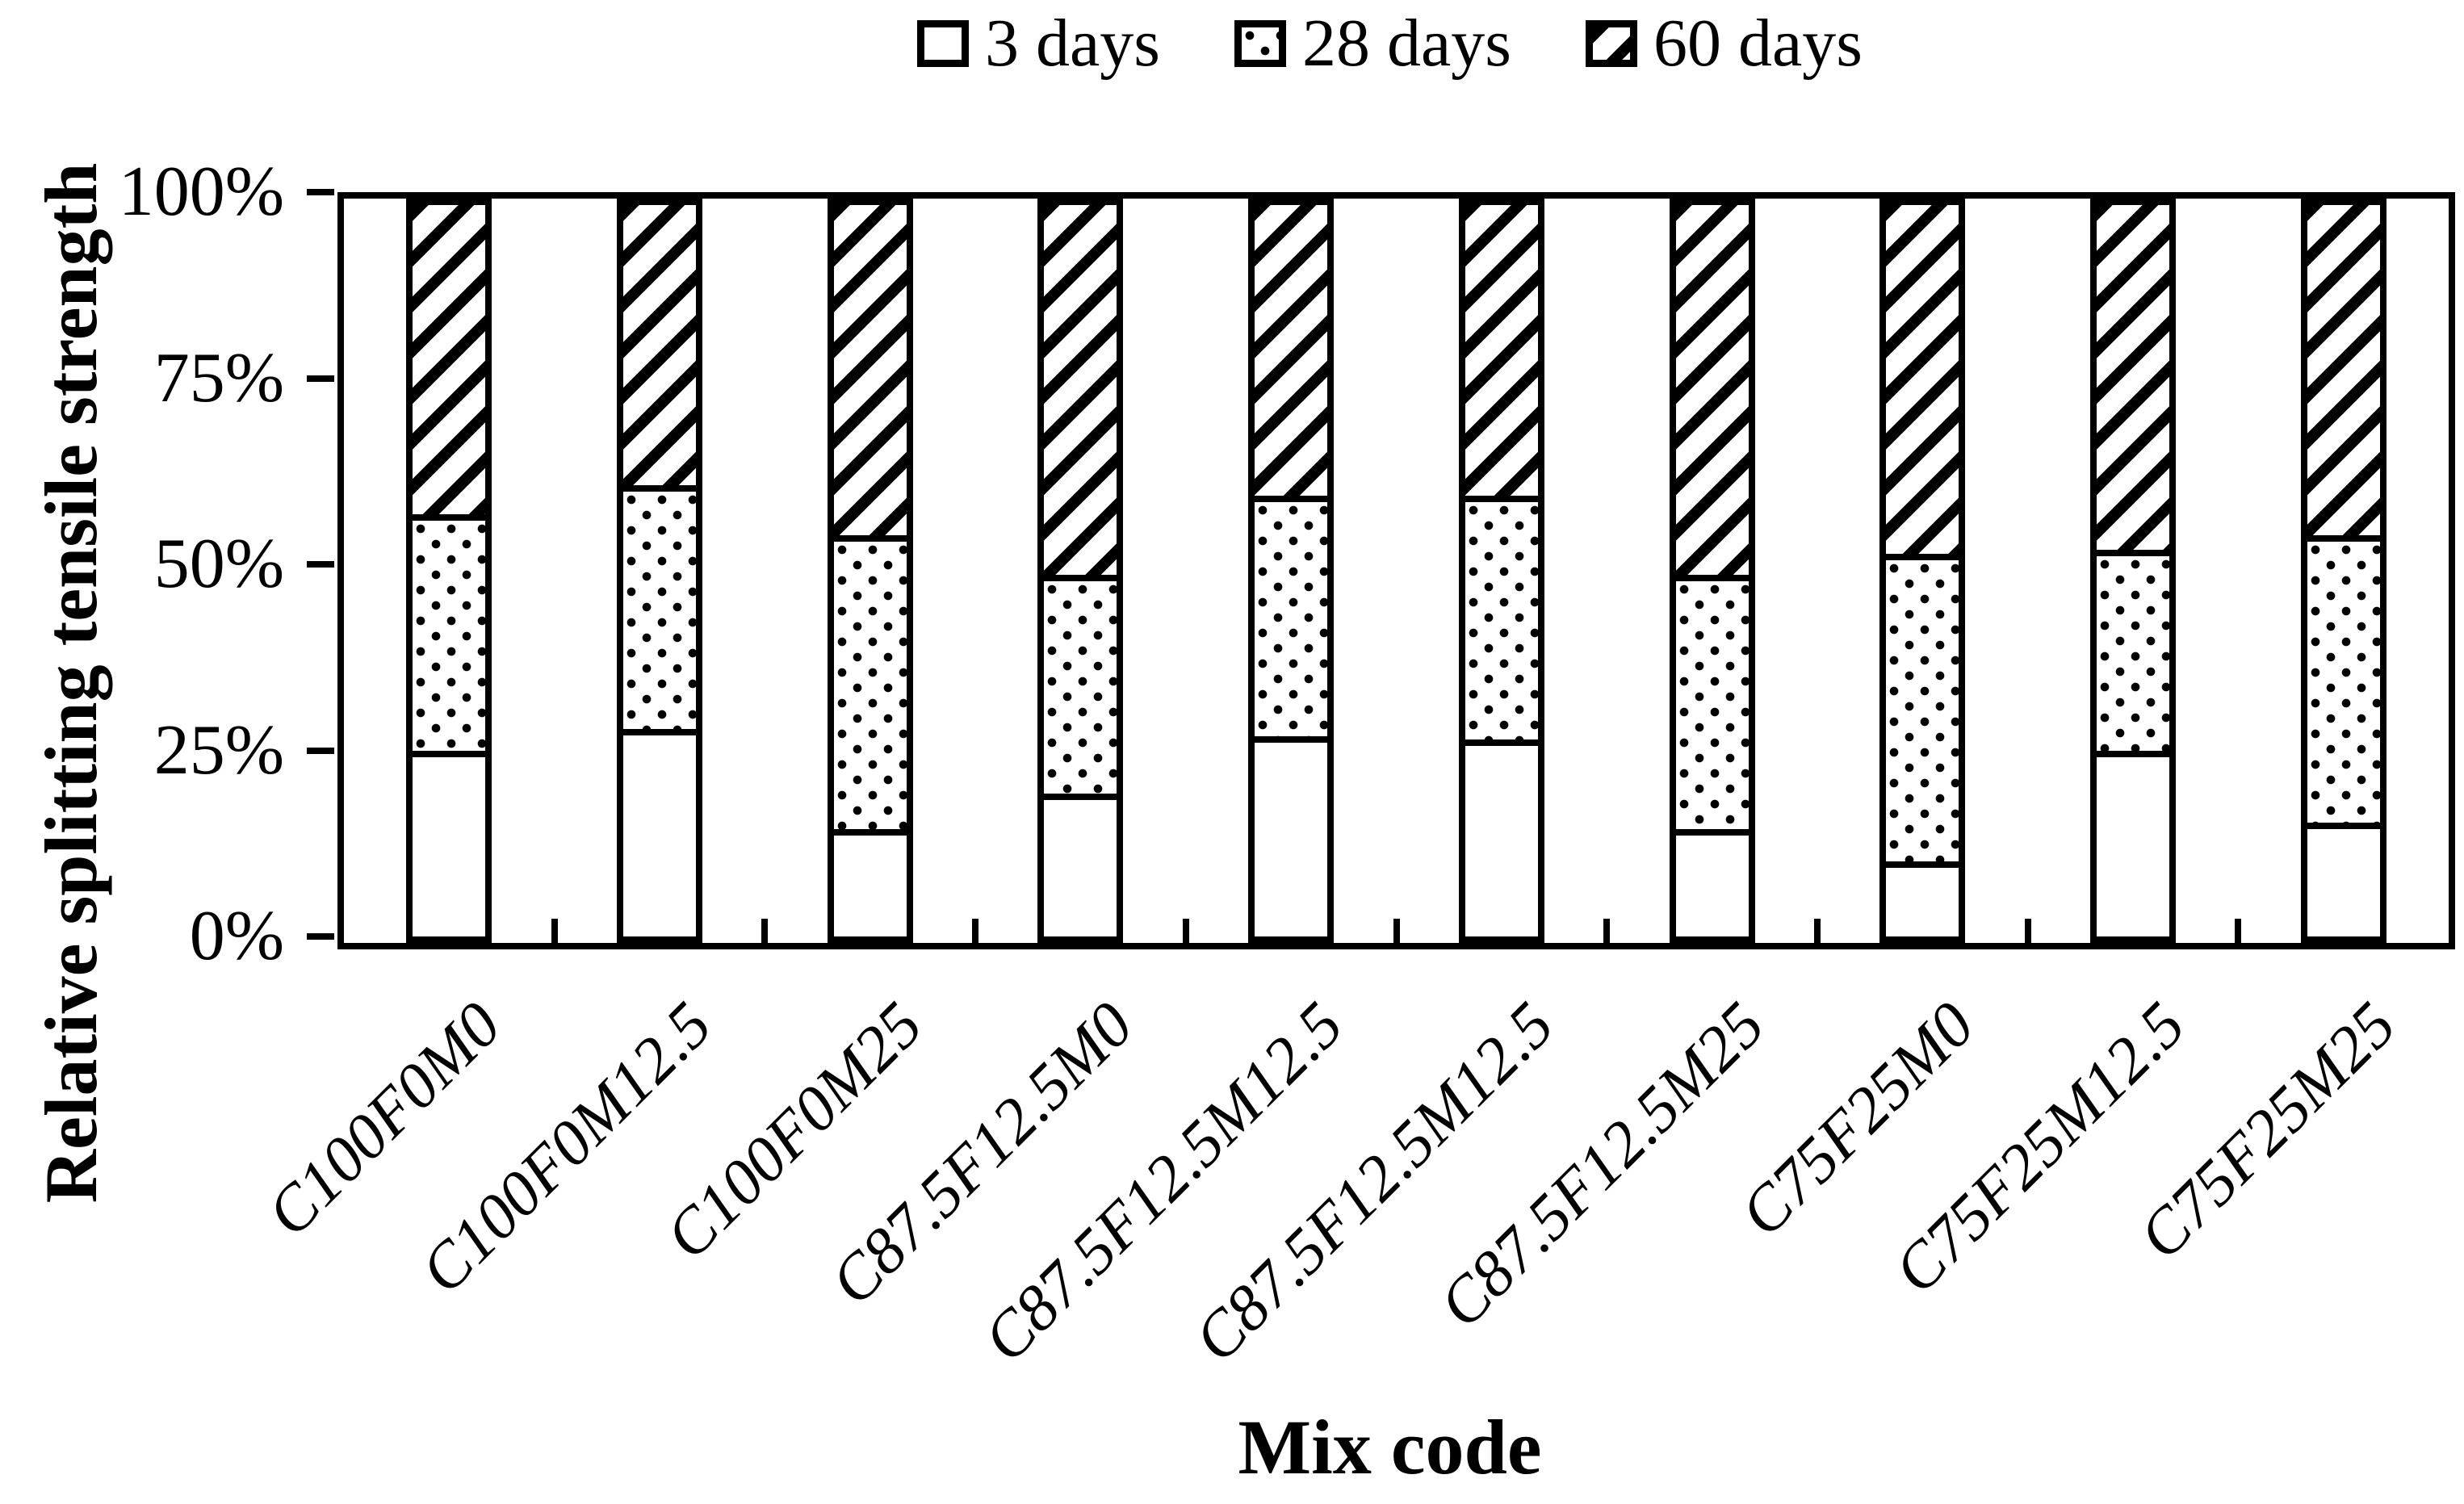 Image resolution: width=2464 pixels, height=1504 pixels. I want to click on bar-C100F0M25, so click(870, 571).